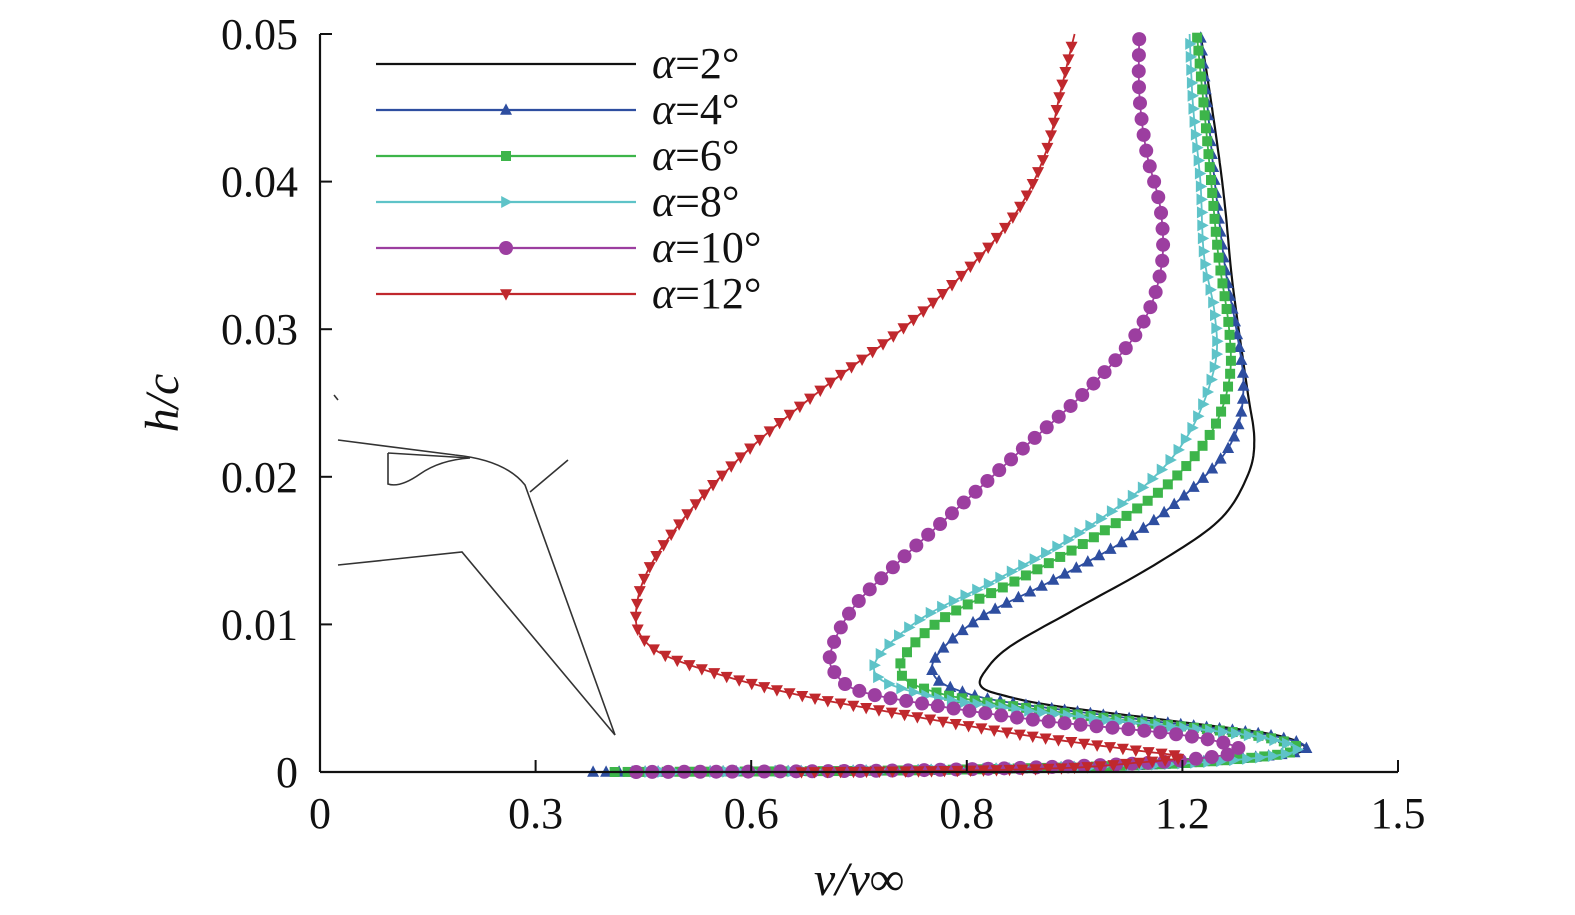 This screenshot has width=1575, height=915. Describe the element at coordinates (664, 155) in the screenshot. I see `legend-label-symbol-2: α` at that location.